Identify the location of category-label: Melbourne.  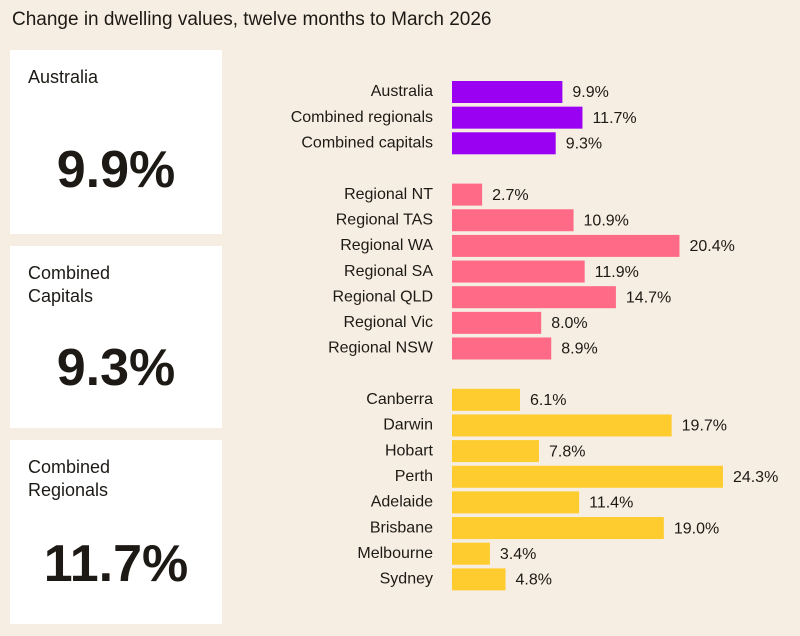
(395, 553).